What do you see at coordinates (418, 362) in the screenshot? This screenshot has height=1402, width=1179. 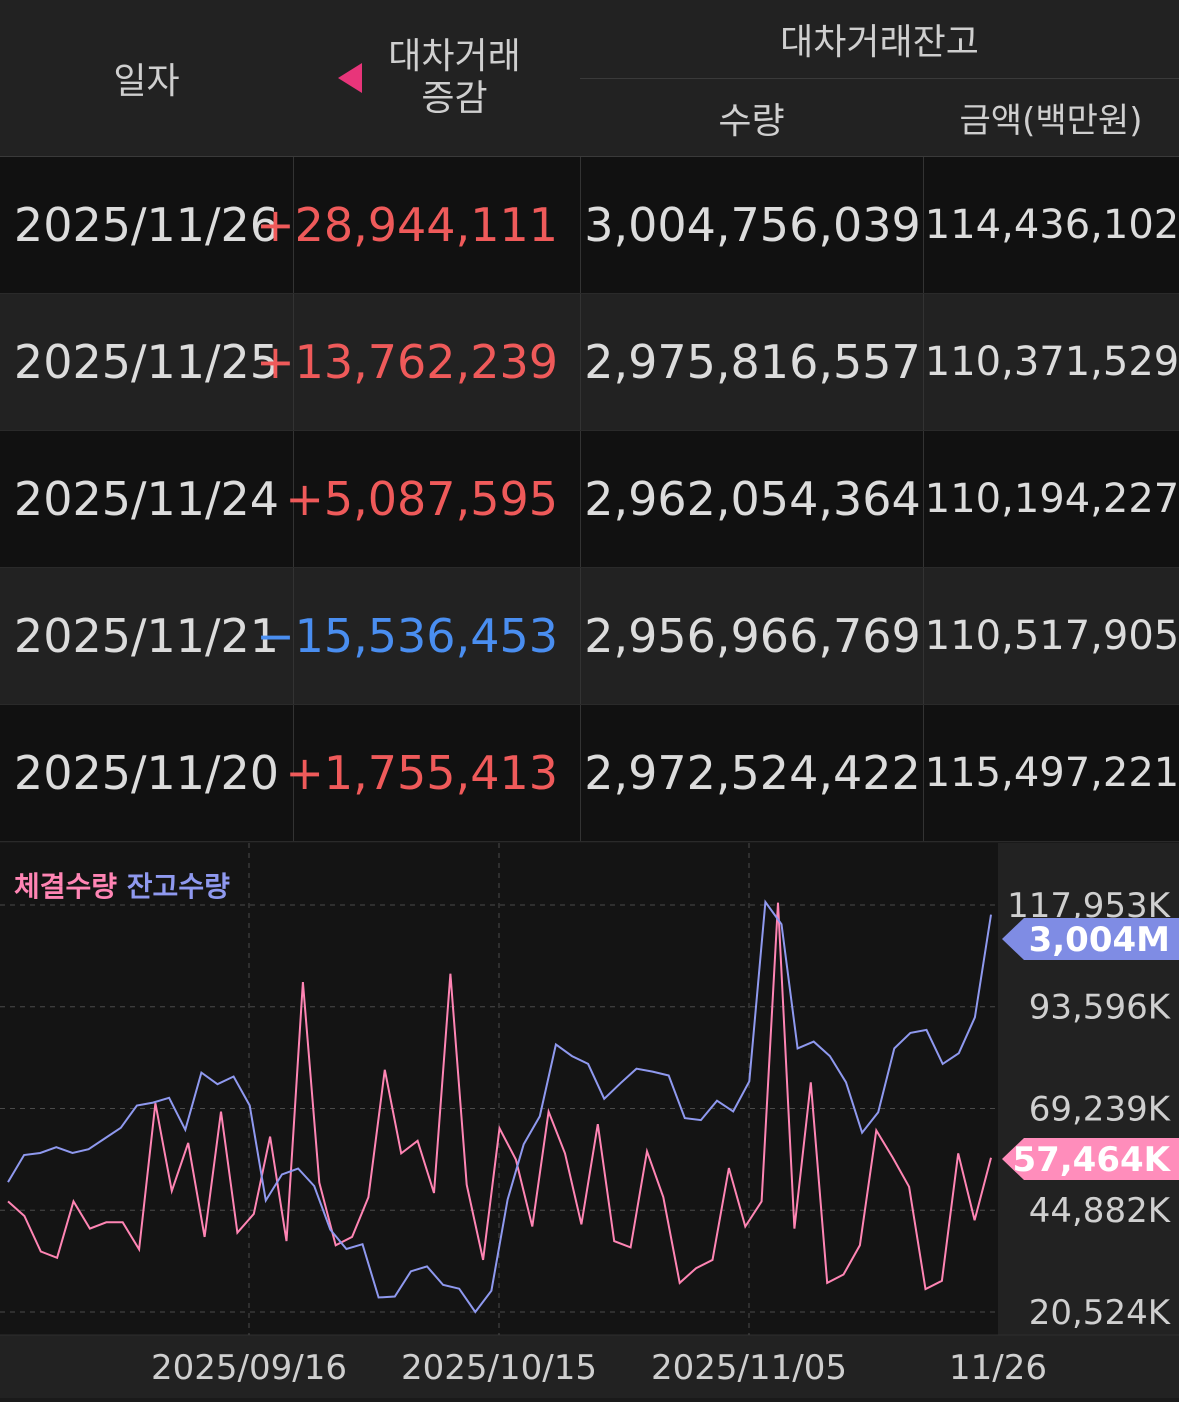 I see `row-change: +13,762,239` at bounding box center [418, 362].